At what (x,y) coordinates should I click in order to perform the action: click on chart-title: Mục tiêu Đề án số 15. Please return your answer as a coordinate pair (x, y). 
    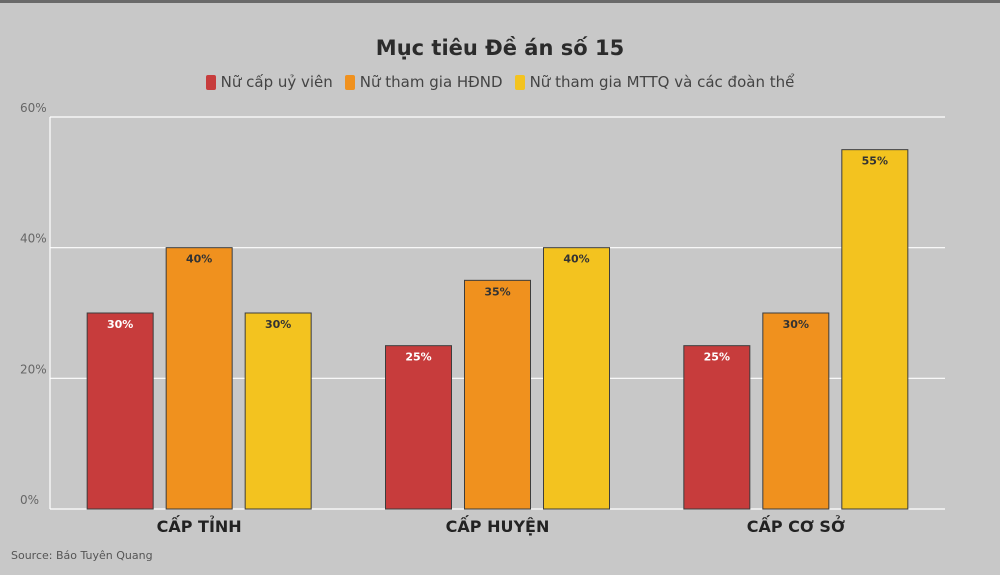
    Looking at the image, I should click on (500, 48).